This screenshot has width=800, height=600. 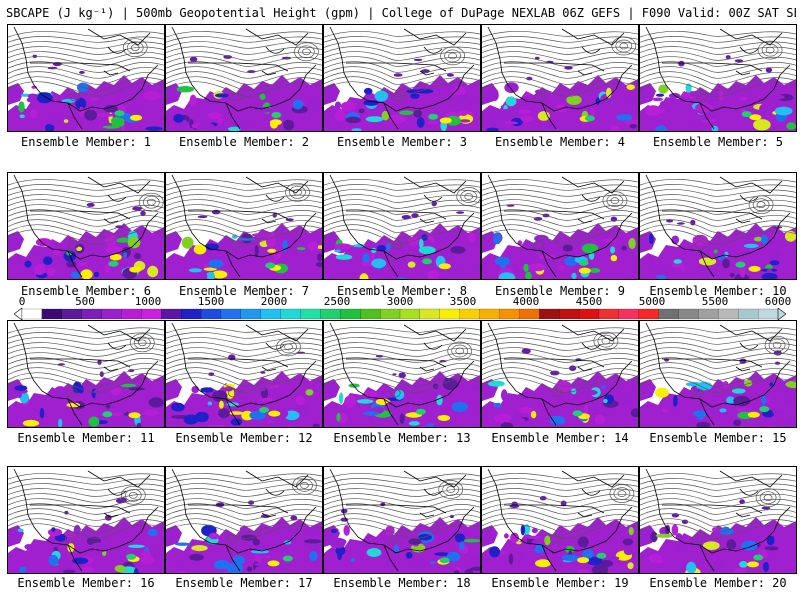 I want to click on ensemble-member-label: Ensemble Member: 9, so click(x=560, y=291).